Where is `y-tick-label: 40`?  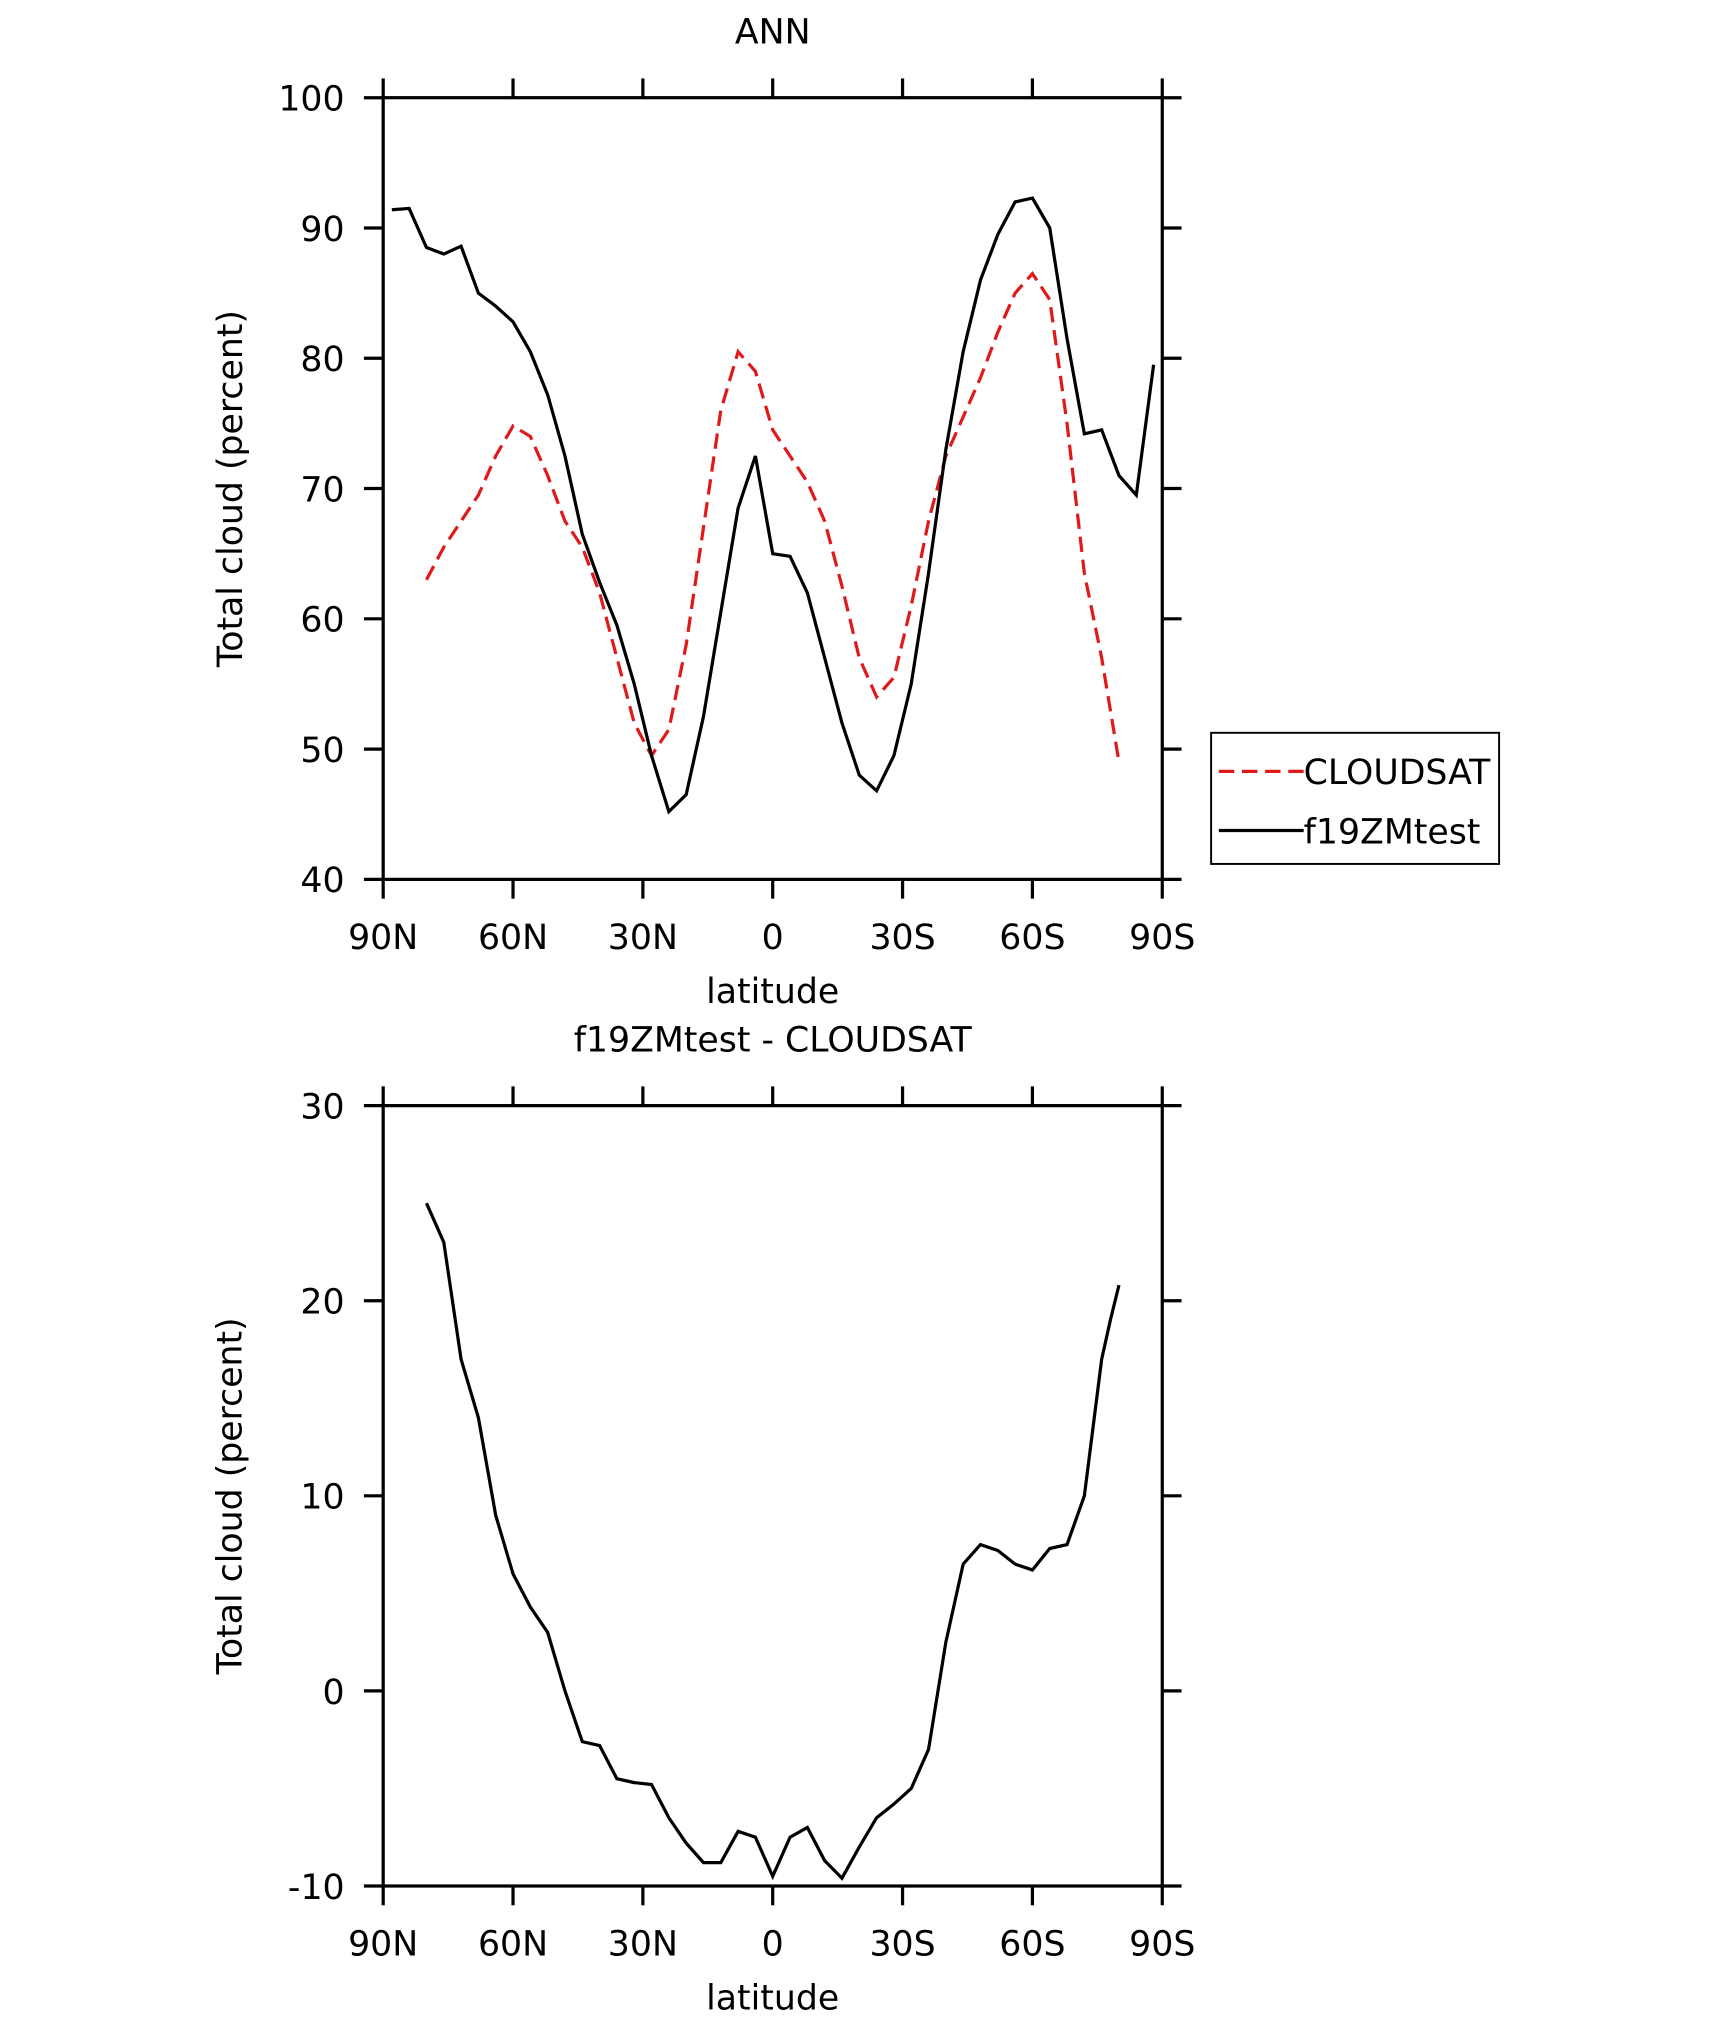 y-tick-label: 40 is located at coordinates (322, 881).